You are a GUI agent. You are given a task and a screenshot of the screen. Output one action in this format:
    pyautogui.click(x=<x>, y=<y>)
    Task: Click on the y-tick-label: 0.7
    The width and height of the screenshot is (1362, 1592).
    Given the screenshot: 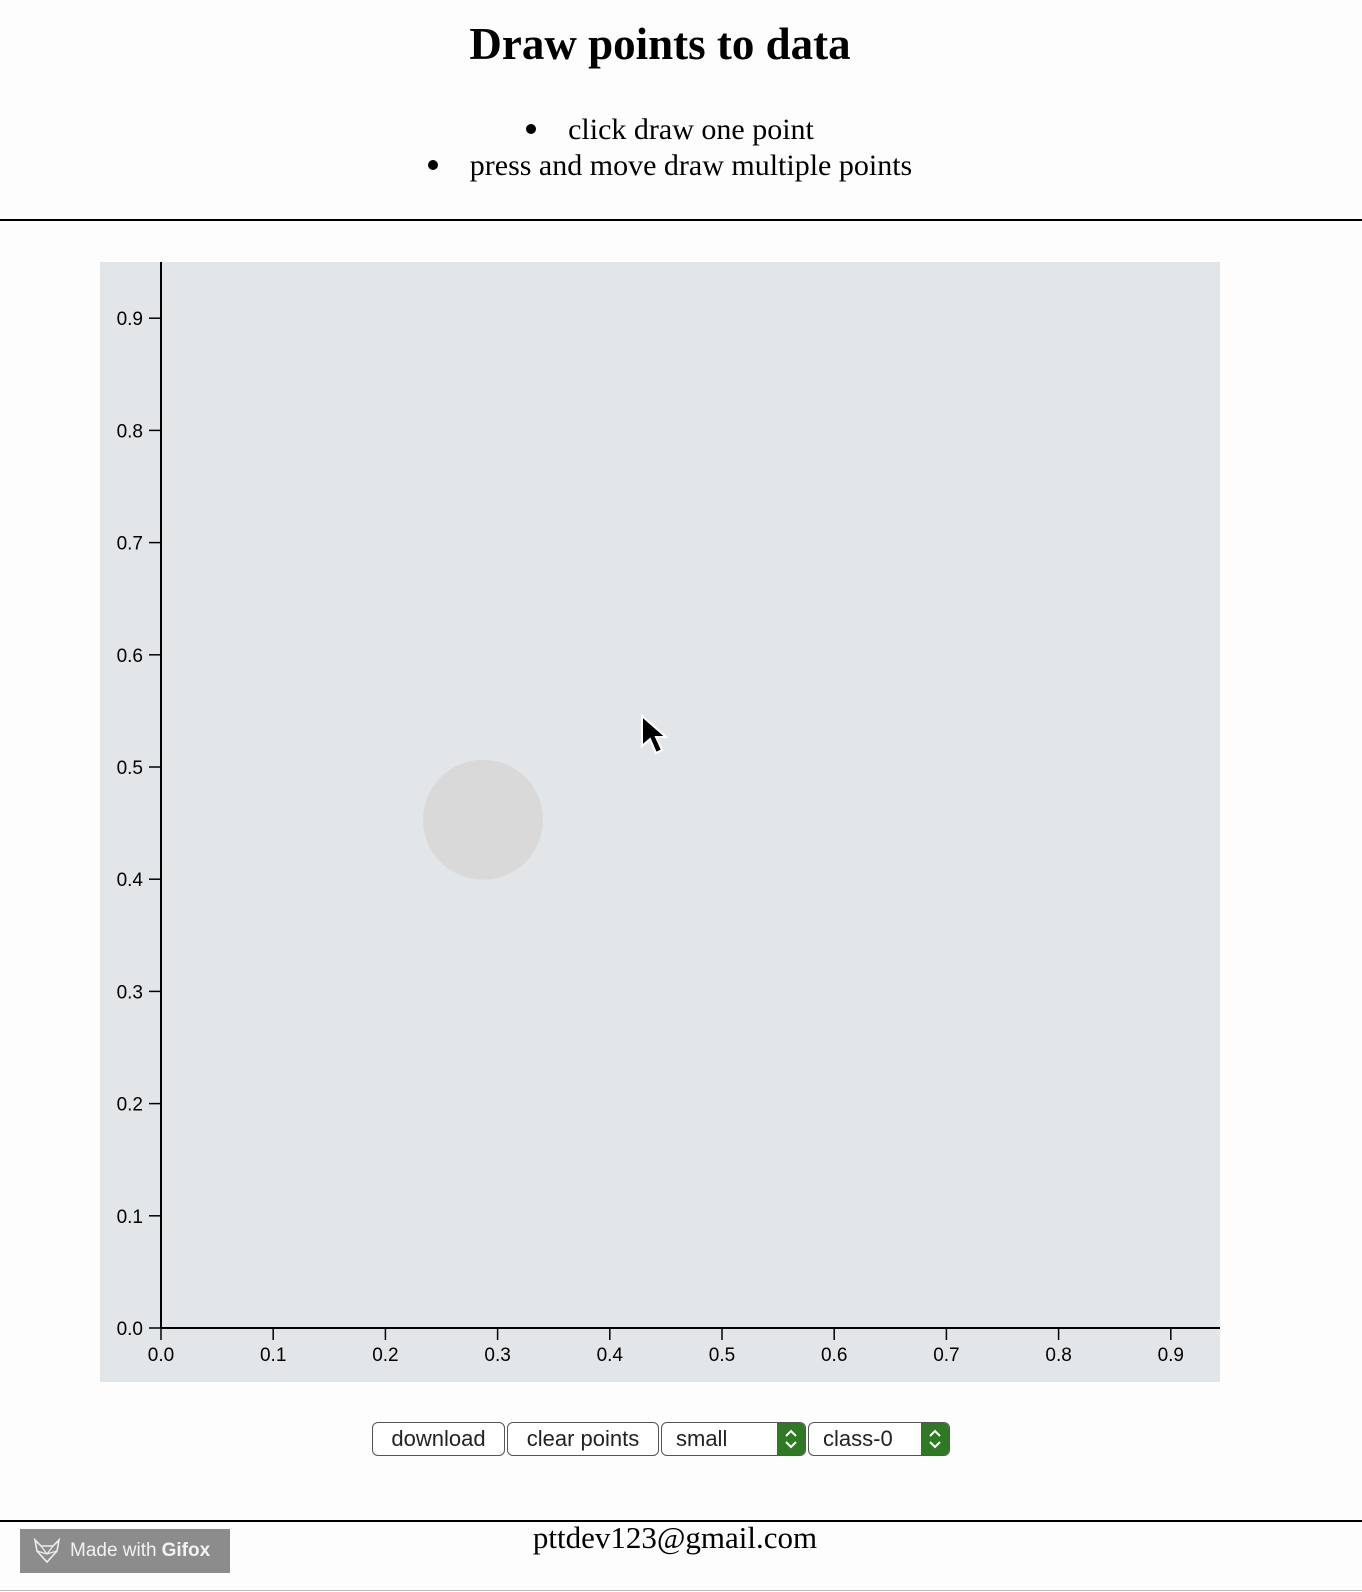 What is the action you would take?
    pyautogui.click(x=130, y=544)
    